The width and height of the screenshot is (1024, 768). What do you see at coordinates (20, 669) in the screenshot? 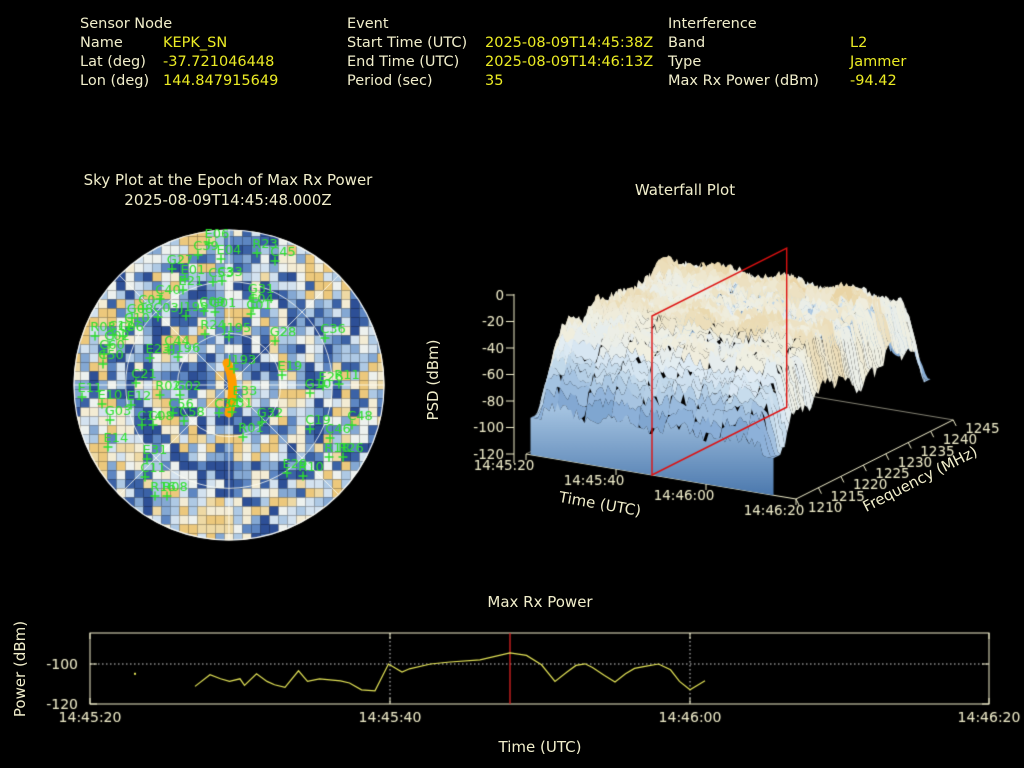
I see `power-axis-label: Power (dBm)` at bounding box center [20, 669].